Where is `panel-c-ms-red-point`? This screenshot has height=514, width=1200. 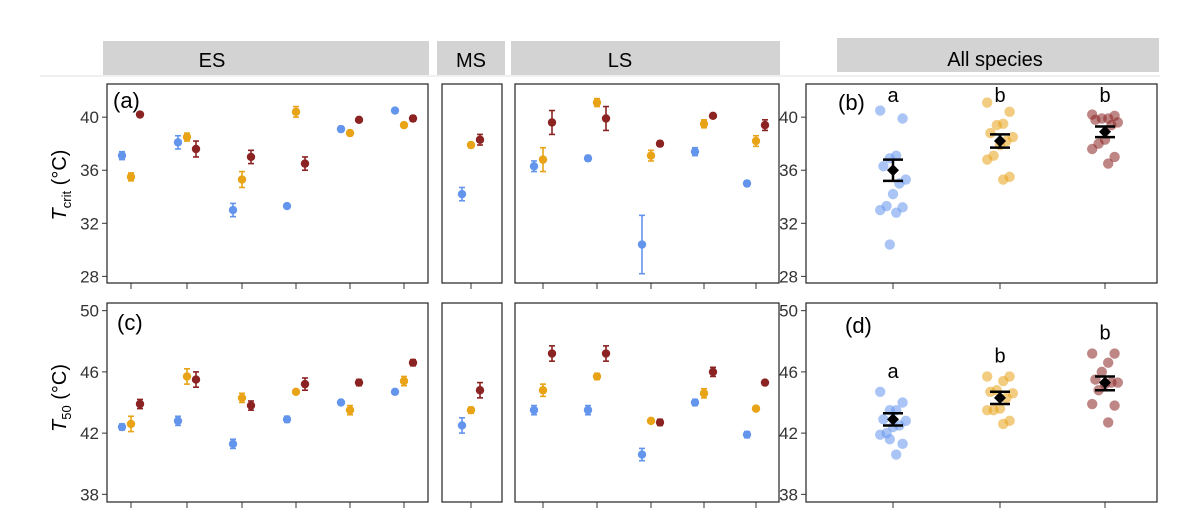
panel-c-ms-red-point is located at coordinates (480, 390).